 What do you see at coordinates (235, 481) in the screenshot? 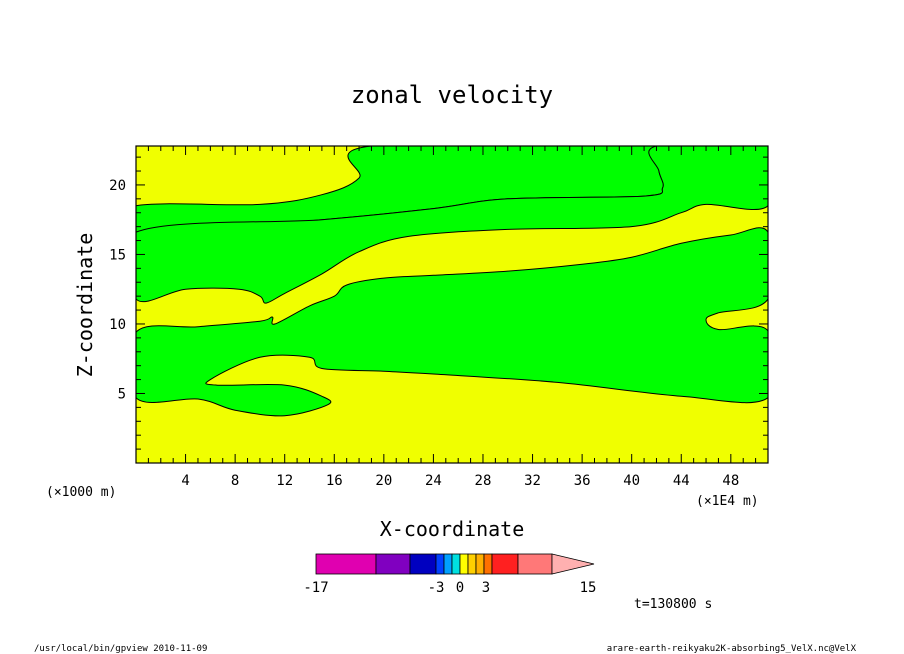
I see `x-tick-label: 8` at bounding box center [235, 481].